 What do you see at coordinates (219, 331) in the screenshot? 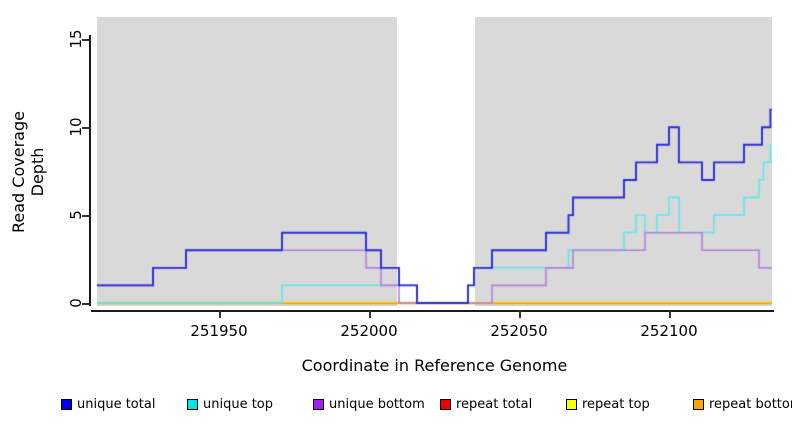
I see `x-tick-label: 251950` at bounding box center [219, 331].